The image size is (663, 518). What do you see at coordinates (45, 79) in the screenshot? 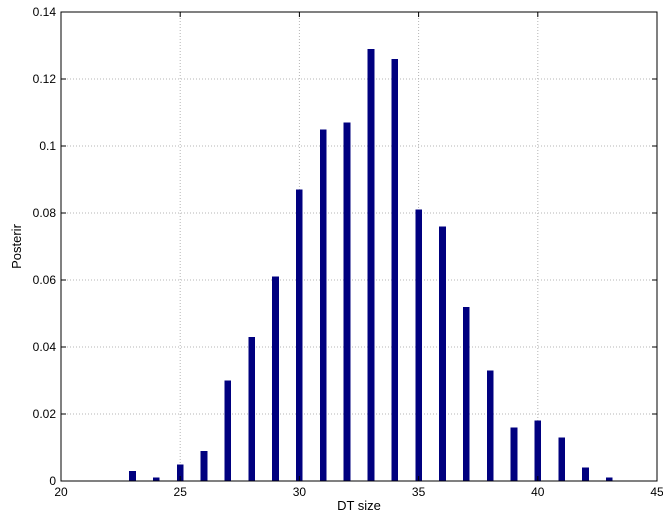
I see `y-tick-label: 0.12` at bounding box center [45, 79].